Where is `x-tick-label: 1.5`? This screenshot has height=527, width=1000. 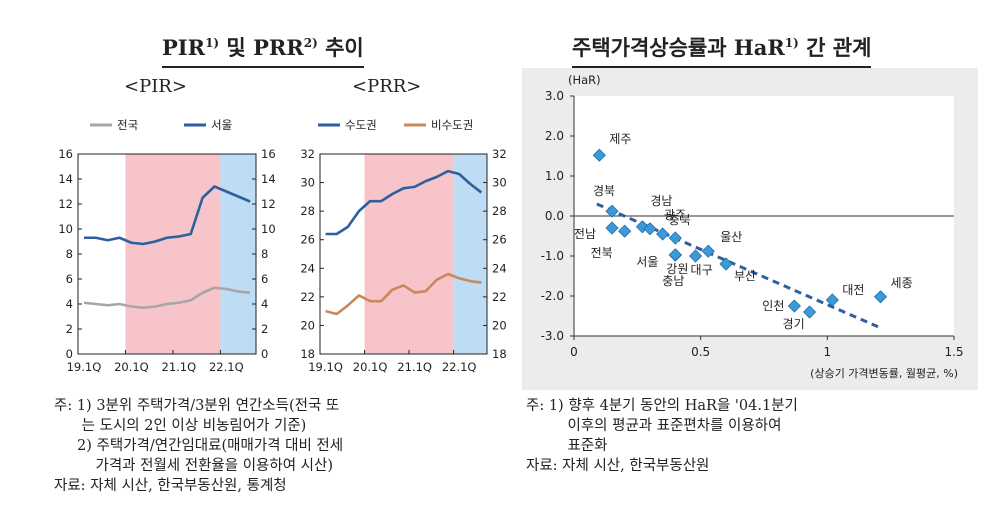 x-tick-label: 1.5 is located at coordinates (953, 352).